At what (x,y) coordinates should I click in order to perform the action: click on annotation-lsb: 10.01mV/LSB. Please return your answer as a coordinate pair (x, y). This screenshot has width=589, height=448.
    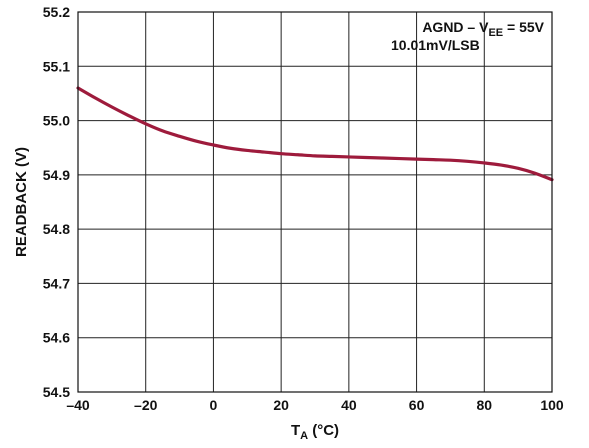
    Looking at the image, I should click on (435, 45).